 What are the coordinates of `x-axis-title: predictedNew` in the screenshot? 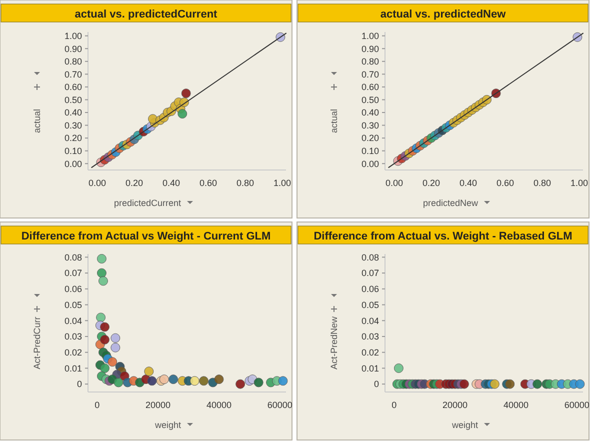 It's located at (450, 203).